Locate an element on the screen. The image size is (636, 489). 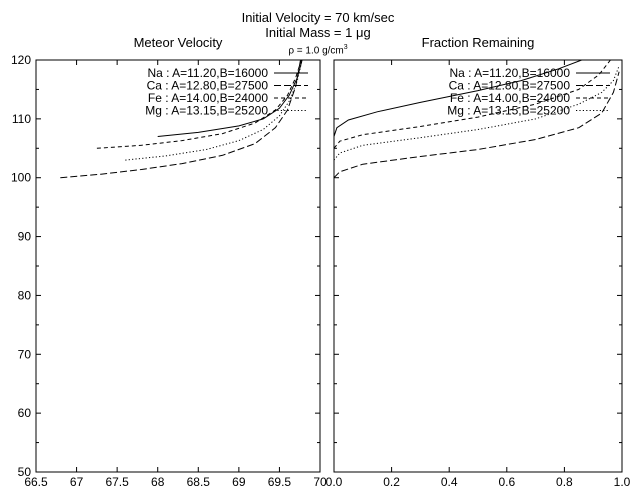
fraction-series-fe is located at coordinates (472, 104).